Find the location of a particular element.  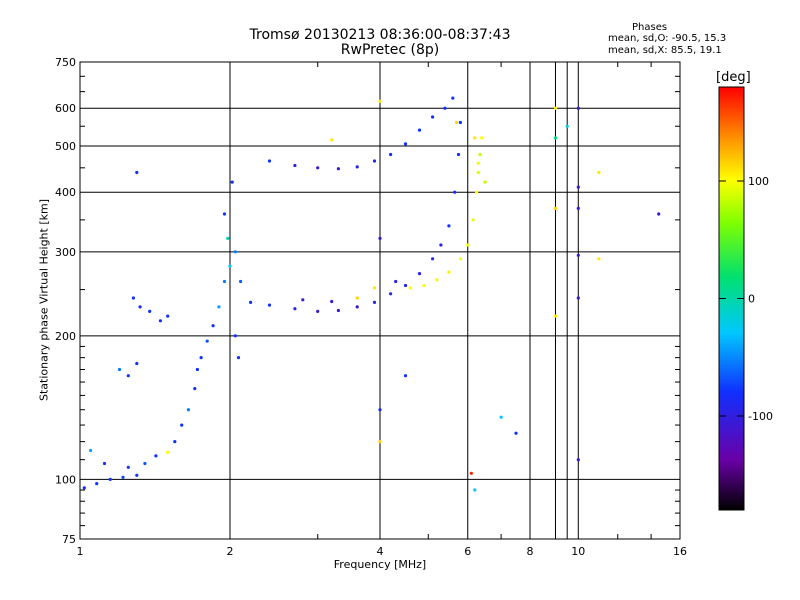

x-axis-label: Frequency [MHz] is located at coordinates (380, 564).